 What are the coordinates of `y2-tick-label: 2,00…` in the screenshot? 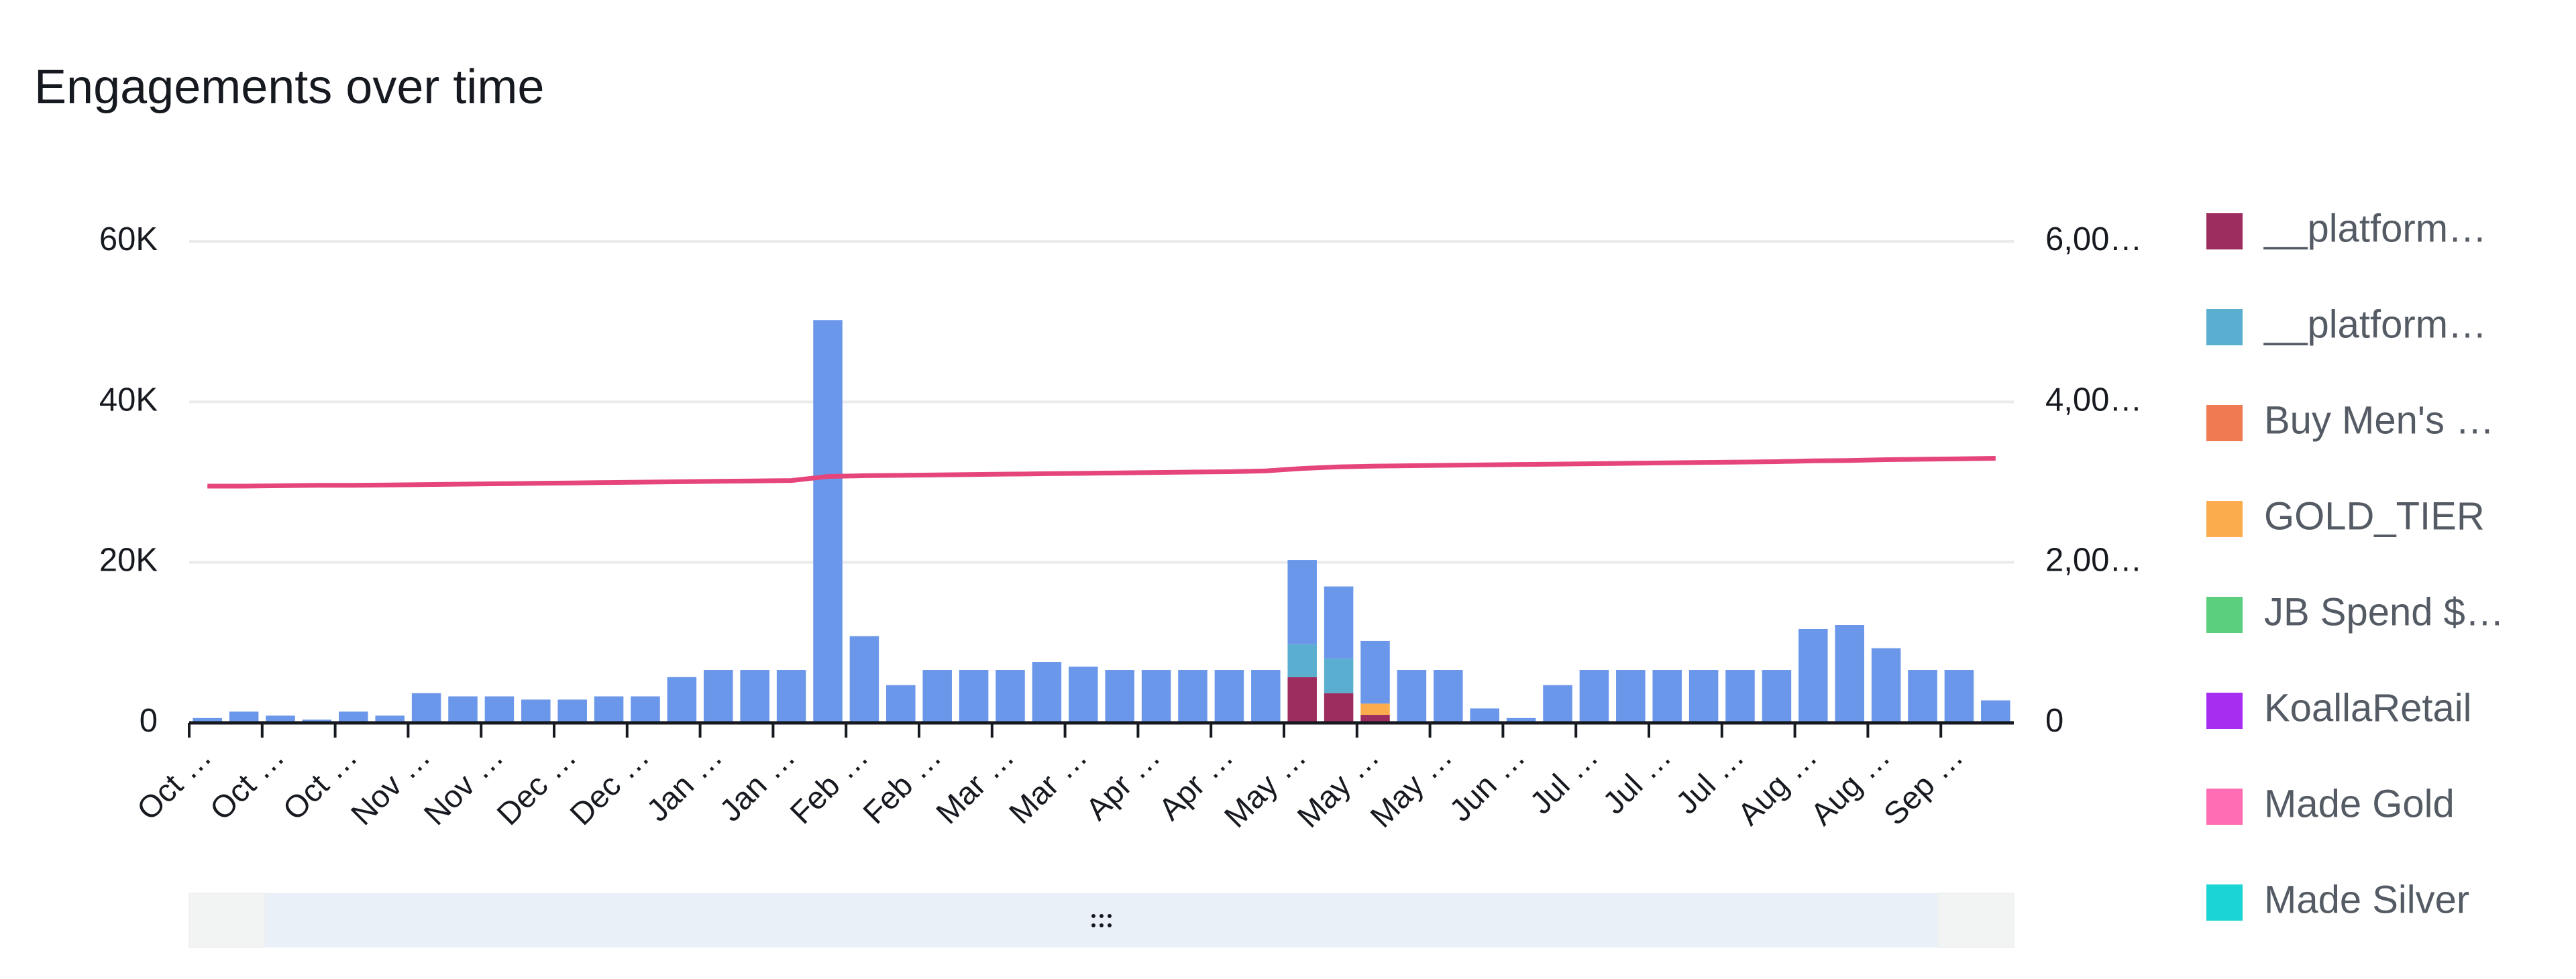 It's located at (2093, 560).